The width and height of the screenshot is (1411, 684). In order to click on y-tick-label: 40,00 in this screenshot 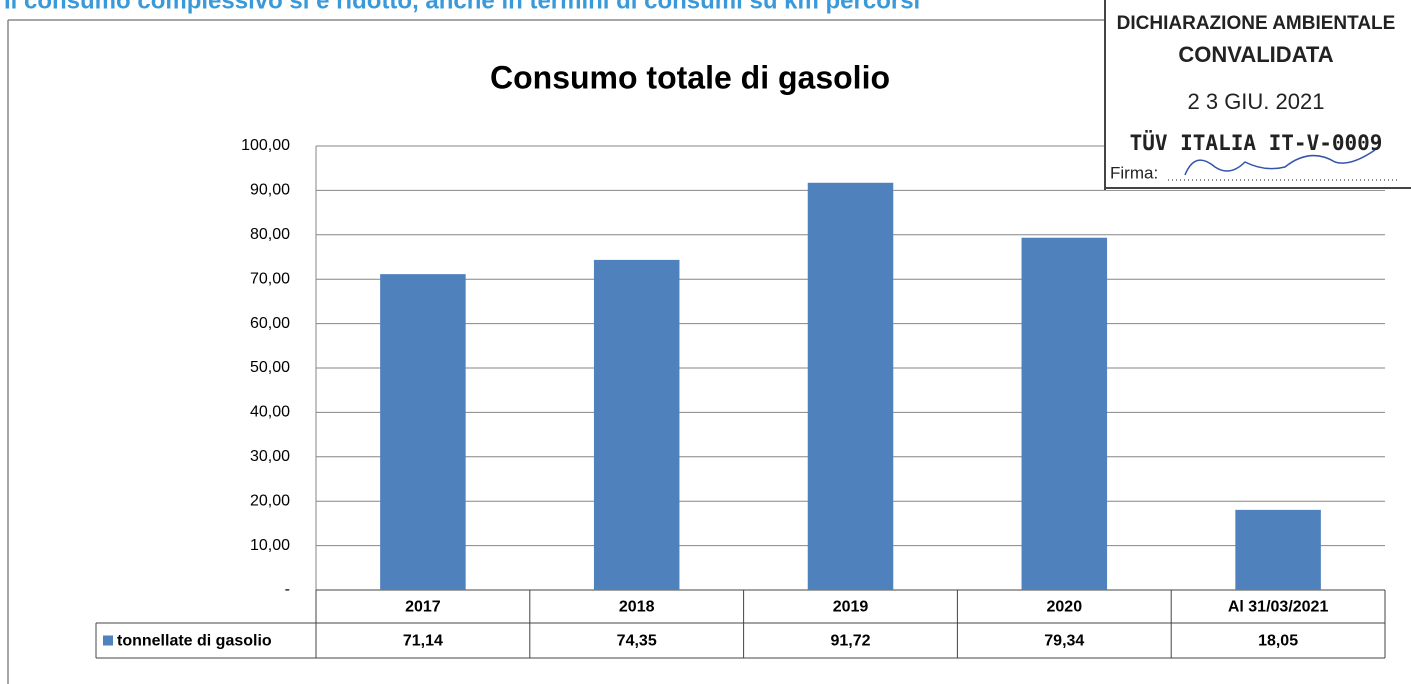, I will do `click(270, 412)`.